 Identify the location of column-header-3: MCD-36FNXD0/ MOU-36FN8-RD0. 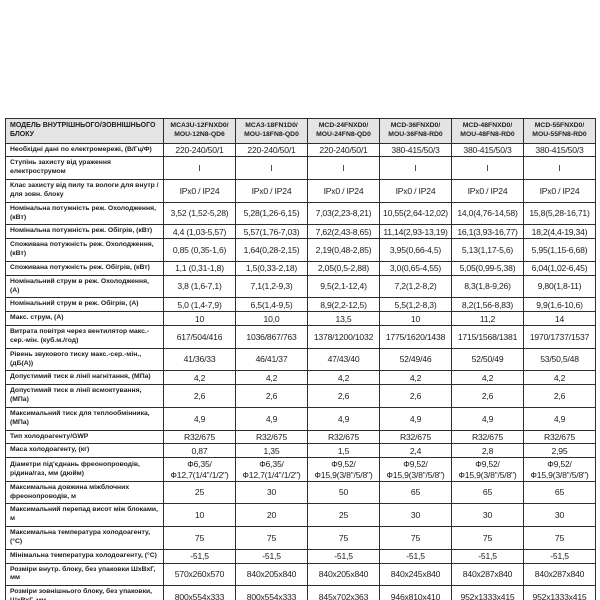
(415, 131).